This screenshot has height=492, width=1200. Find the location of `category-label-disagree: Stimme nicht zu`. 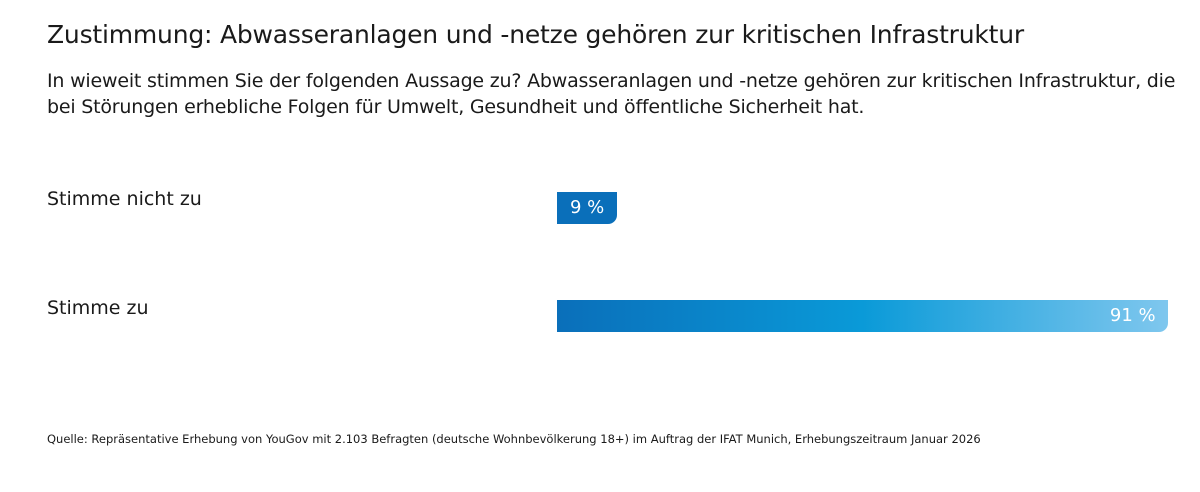

category-label-disagree: Stimme nicht zu is located at coordinates (124, 199).